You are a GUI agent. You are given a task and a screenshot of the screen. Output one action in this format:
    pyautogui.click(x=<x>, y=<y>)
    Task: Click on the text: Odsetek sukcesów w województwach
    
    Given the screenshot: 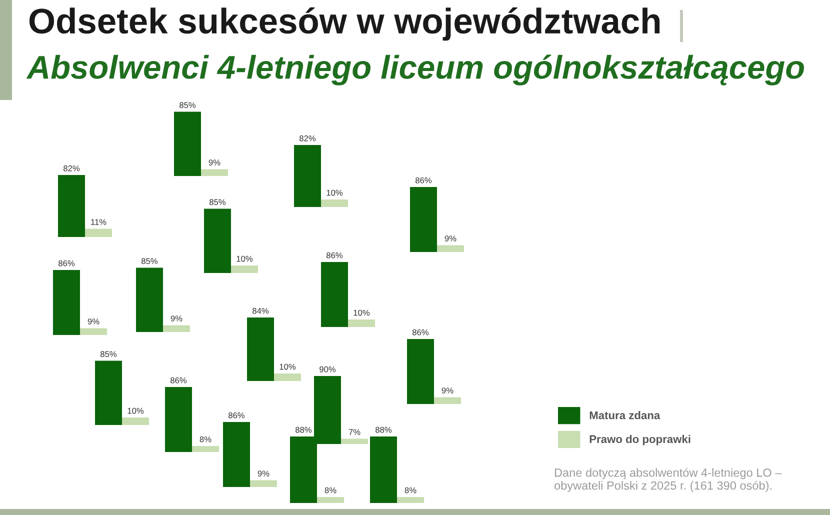 What is the action you would take?
    pyautogui.click(x=344, y=24)
    